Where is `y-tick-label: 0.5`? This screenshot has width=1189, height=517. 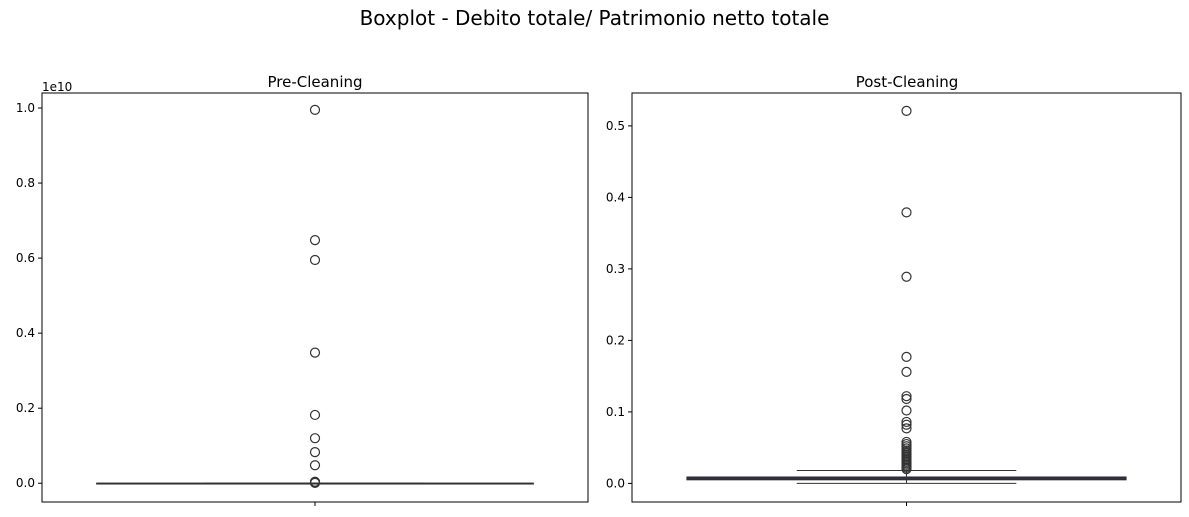
y-tick-label: 0.5 is located at coordinates (615, 126).